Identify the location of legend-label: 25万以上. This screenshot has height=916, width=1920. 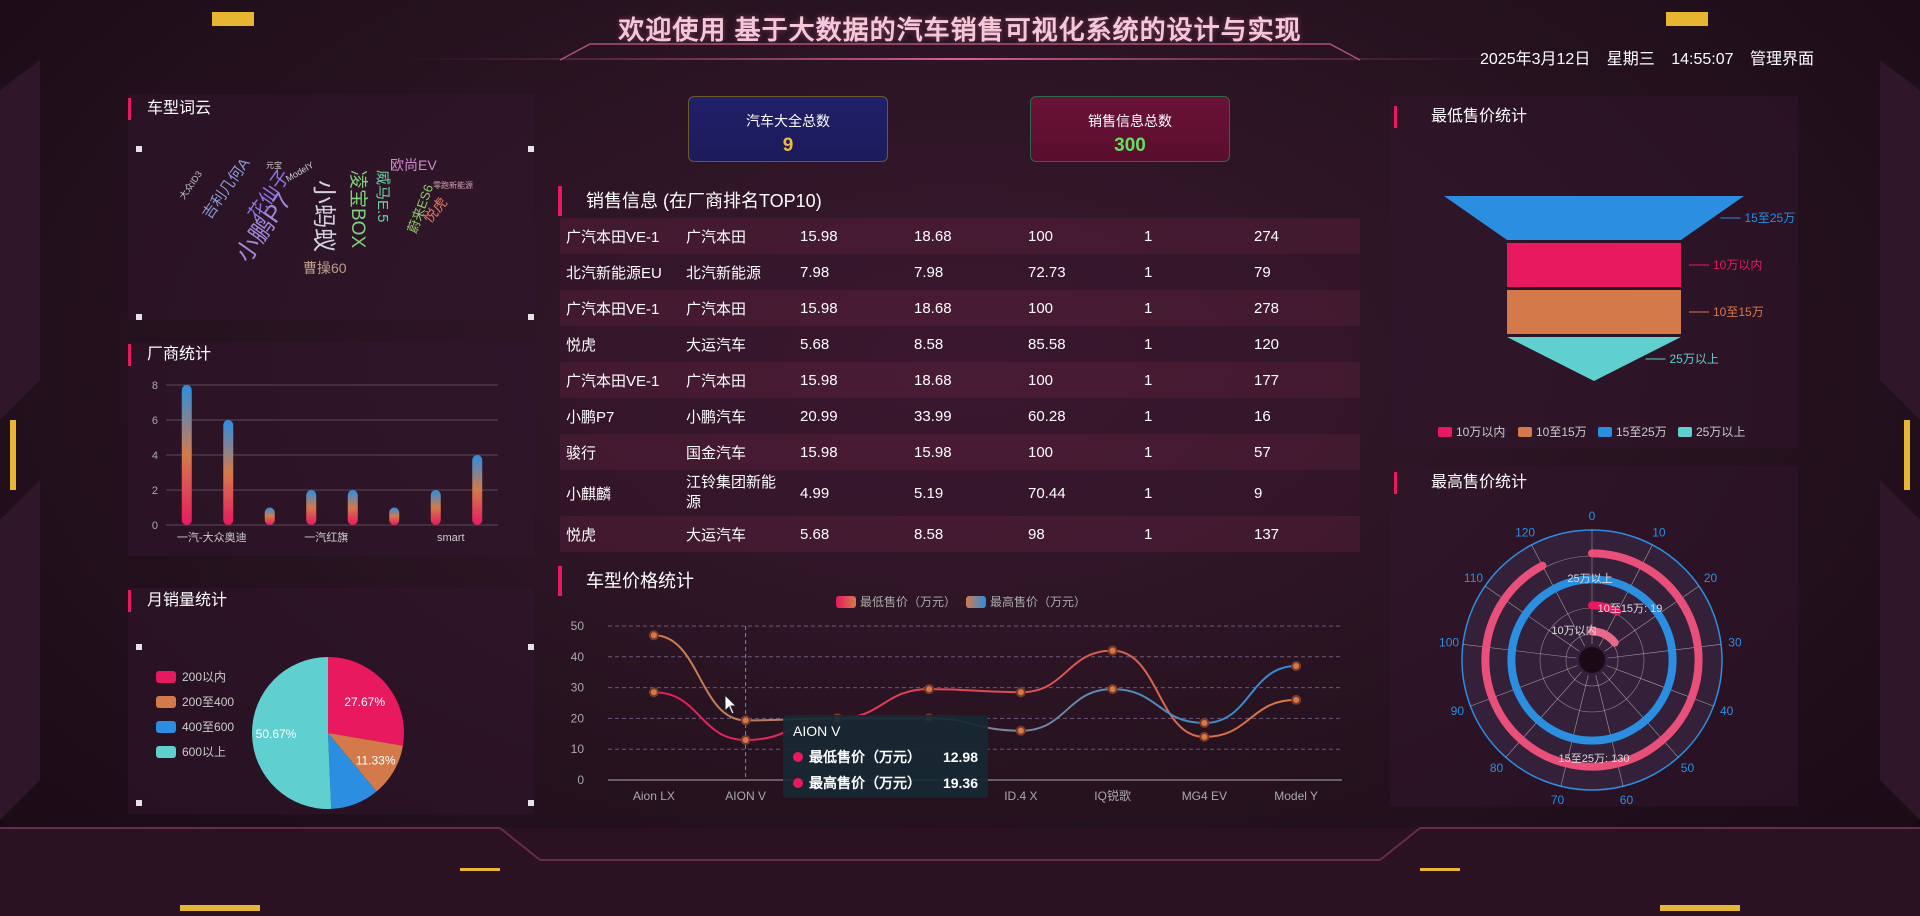
(1720, 432).